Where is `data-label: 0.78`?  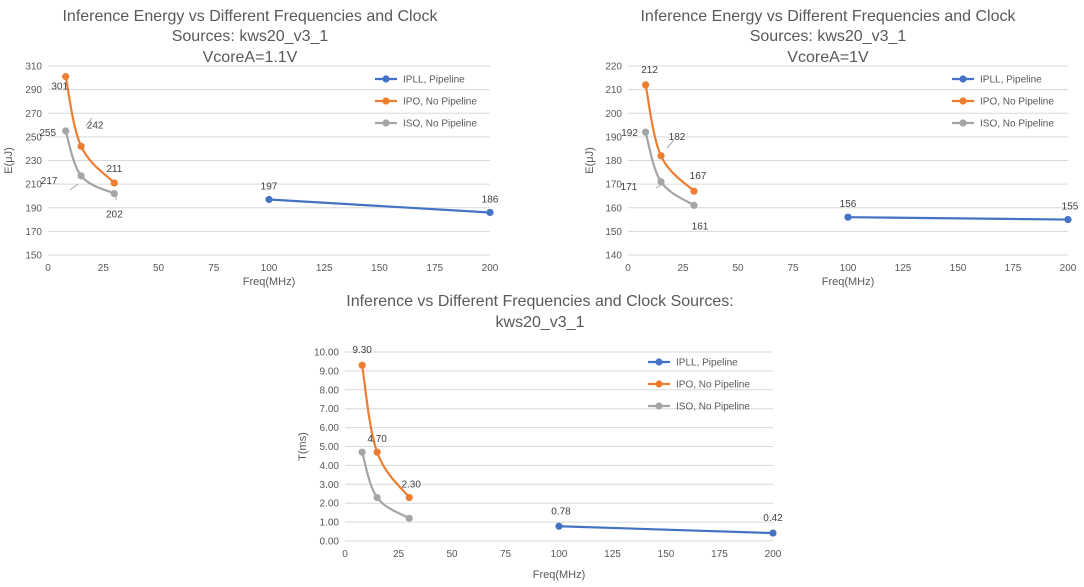 data-label: 0.78 is located at coordinates (561, 511).